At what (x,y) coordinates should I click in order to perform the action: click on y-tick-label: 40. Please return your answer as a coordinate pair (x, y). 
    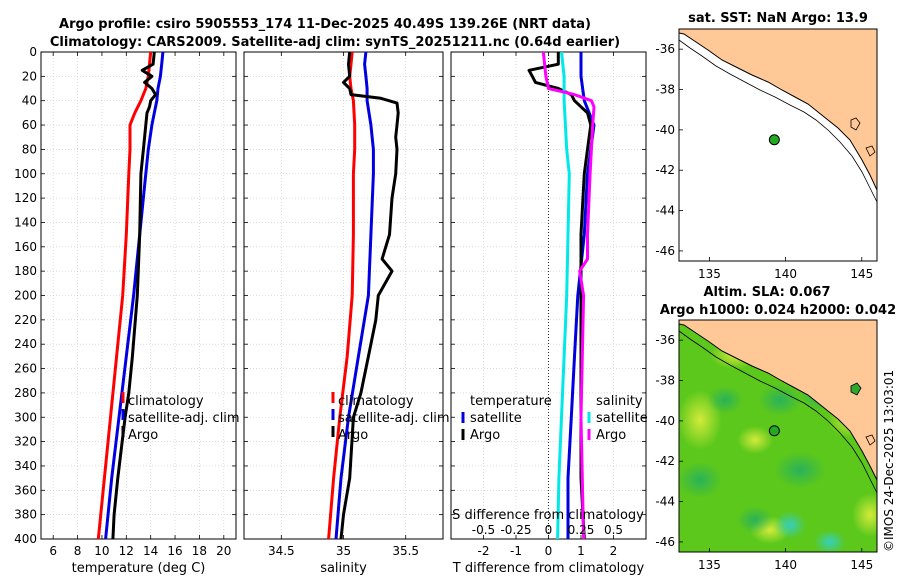
    Looking at the image, I should click on (29, 101).